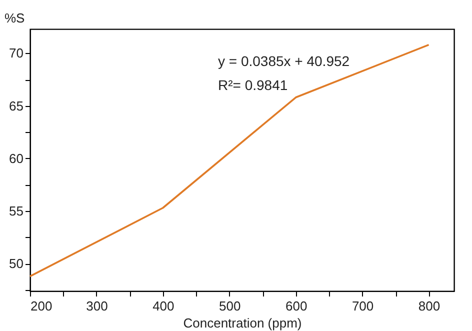  I want to click on x-tick-label: 300, so click(97, 306).